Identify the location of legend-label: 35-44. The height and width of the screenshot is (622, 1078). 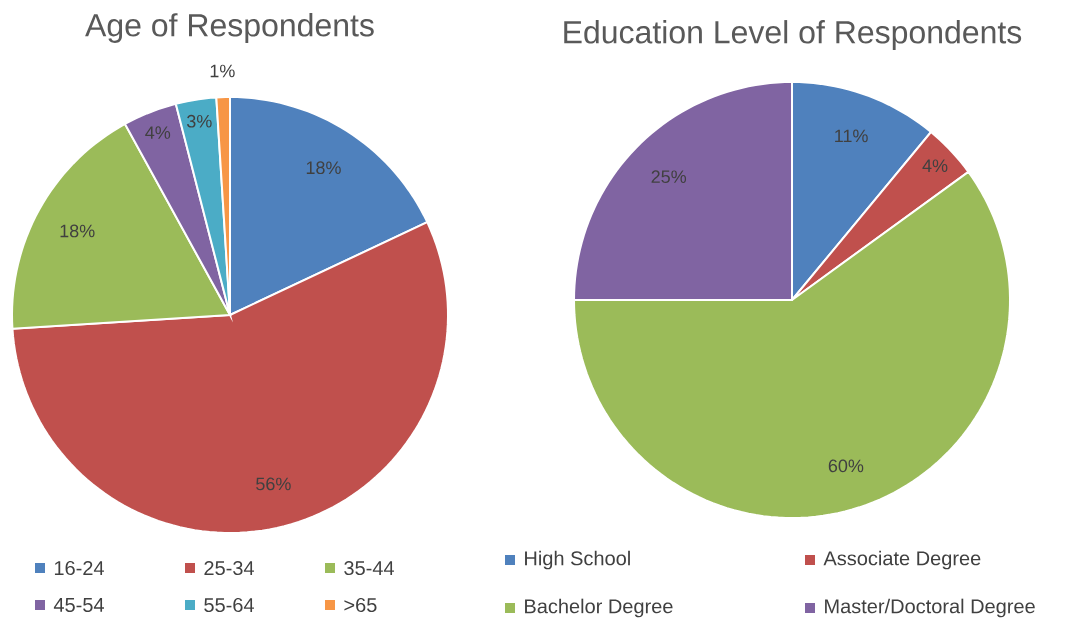
(369, 568).